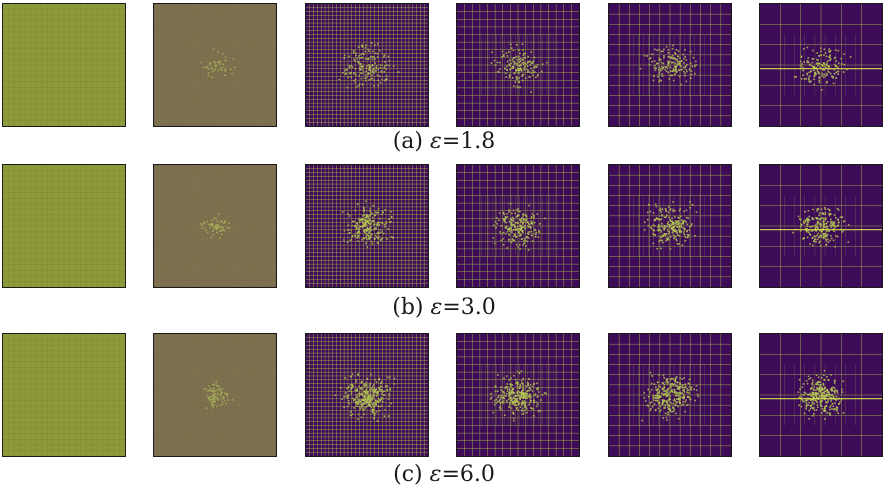 The width and height of the screenshot is (888, 496). Describe the element at coordinates (408, 141) in the screenshot. I see `caption-a-label: (a)` at that location.